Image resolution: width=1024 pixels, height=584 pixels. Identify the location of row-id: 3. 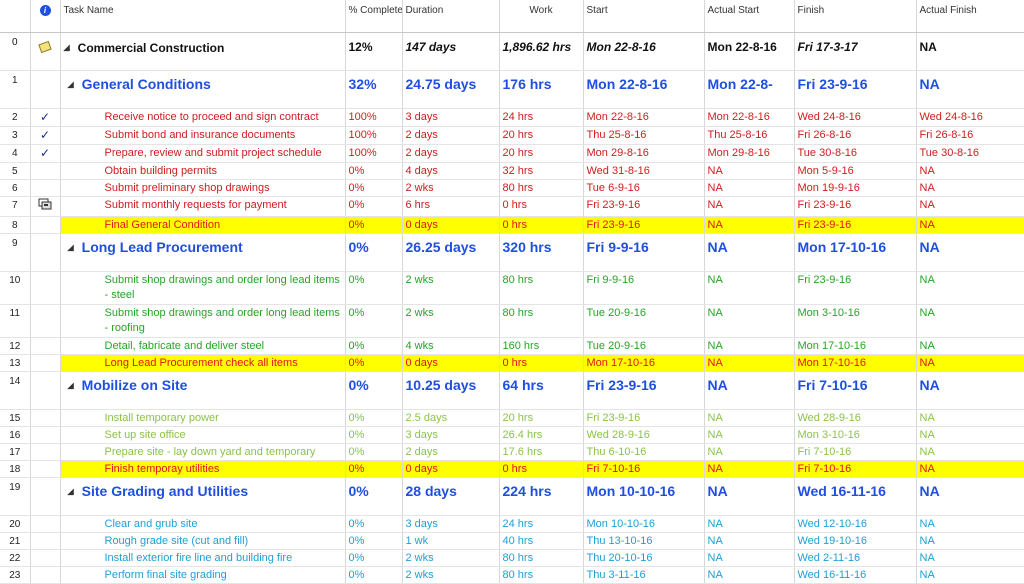
(15, 135).